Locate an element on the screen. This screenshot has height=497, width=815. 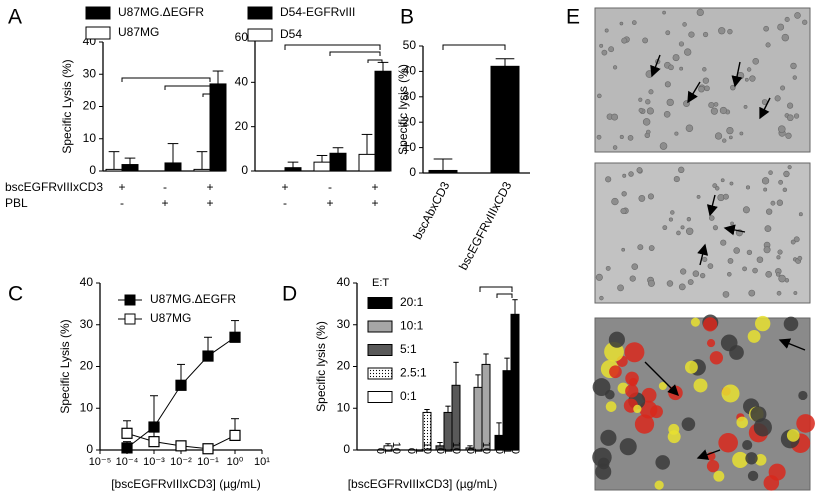
legend-label: U87MG is located at coordinates (170, 318).